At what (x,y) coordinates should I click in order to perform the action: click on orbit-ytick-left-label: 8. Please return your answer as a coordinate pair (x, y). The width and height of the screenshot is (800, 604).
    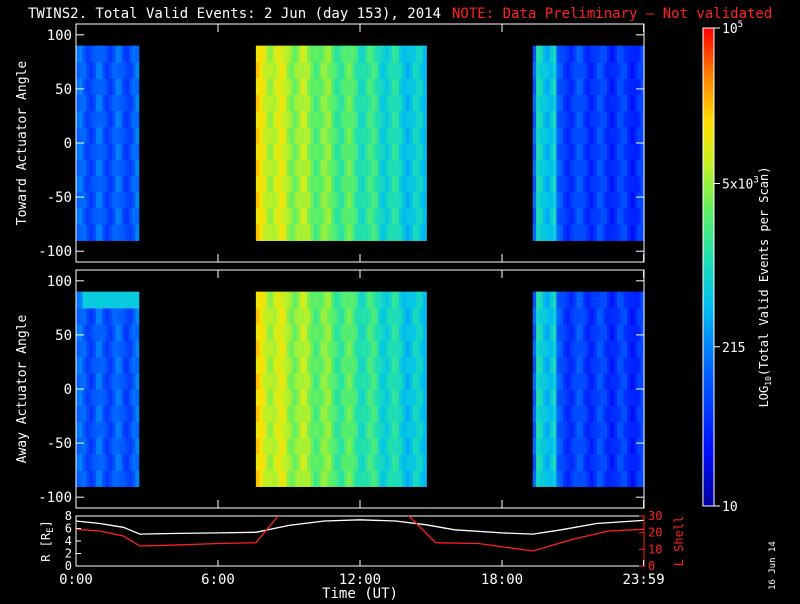
    Looking at the image, I should click on (68, 516).